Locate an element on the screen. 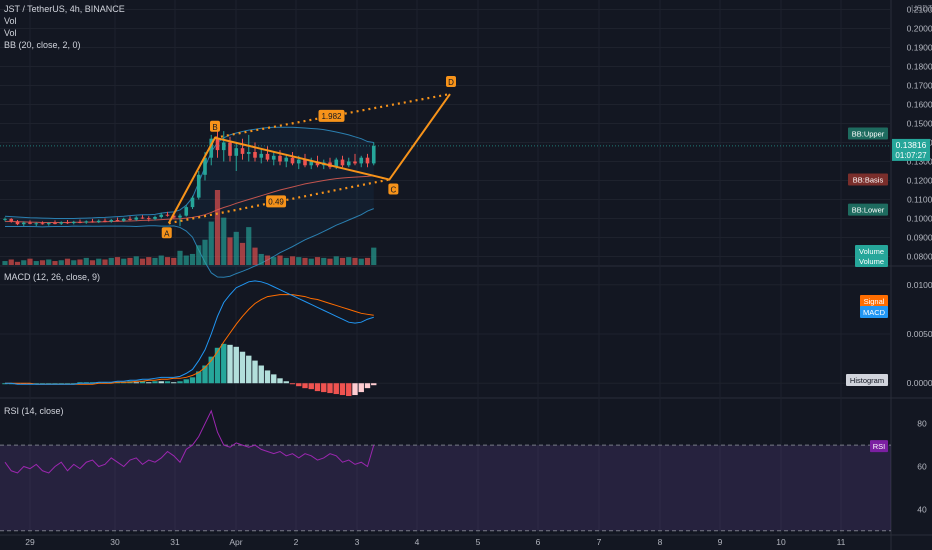 The image size is (932, 550). time-tick-label: 10 is located at coordinates (781, 542).